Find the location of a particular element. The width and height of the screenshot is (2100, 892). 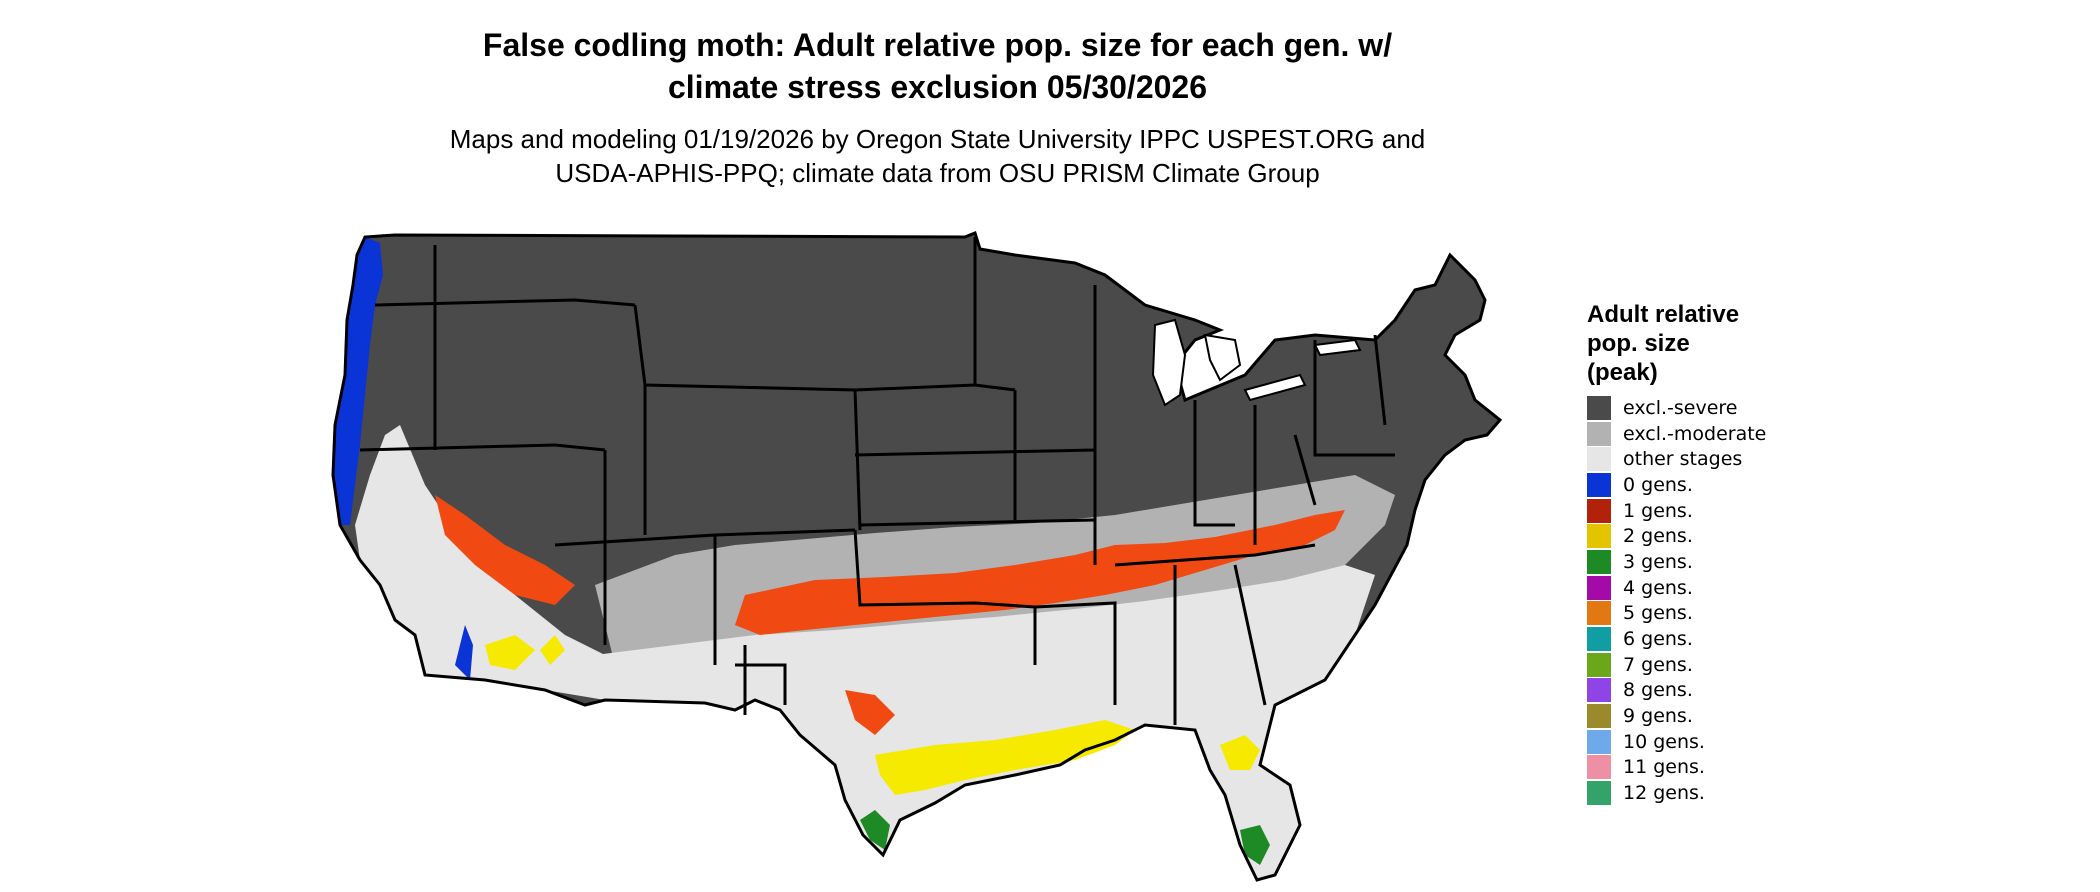

zone-1-gen-texas is located at coordinates (870, 712).